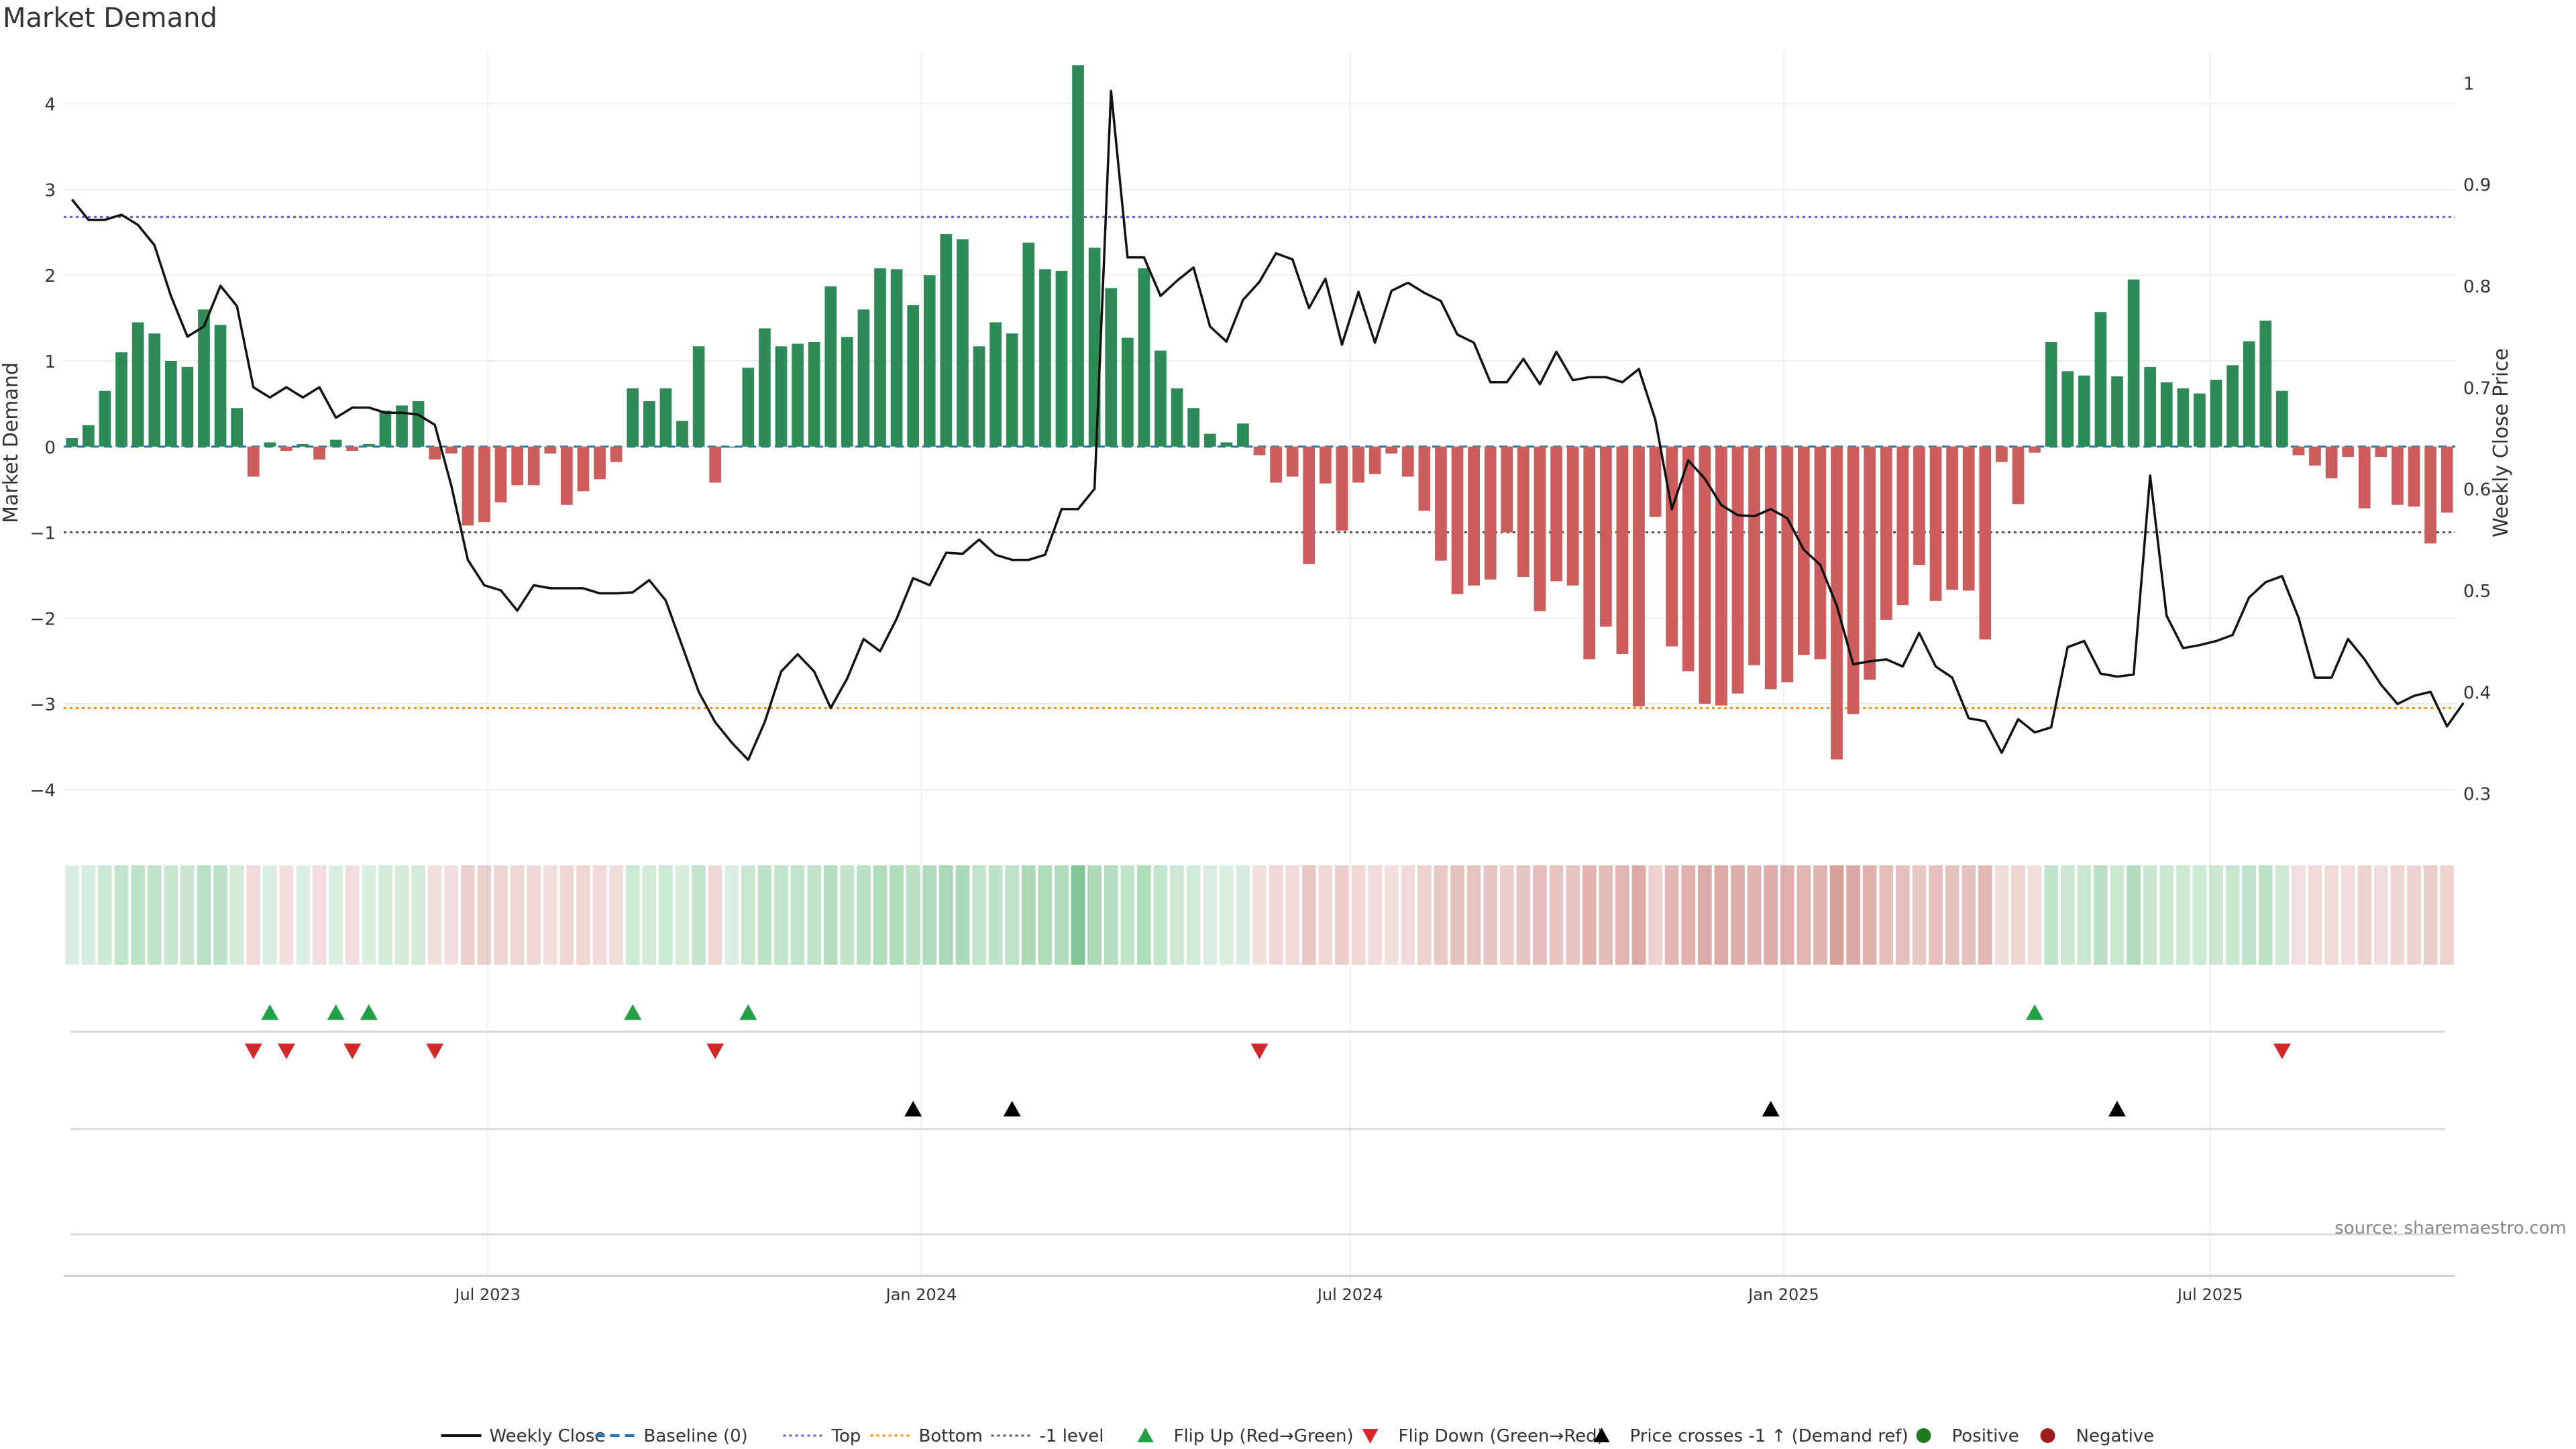 Image resolution: width=2576 pixels, height=1449 pixels. Describe the element at coordinates (2047, 1435) in the screenshot. I see `legend-swatch-negative` at that location.